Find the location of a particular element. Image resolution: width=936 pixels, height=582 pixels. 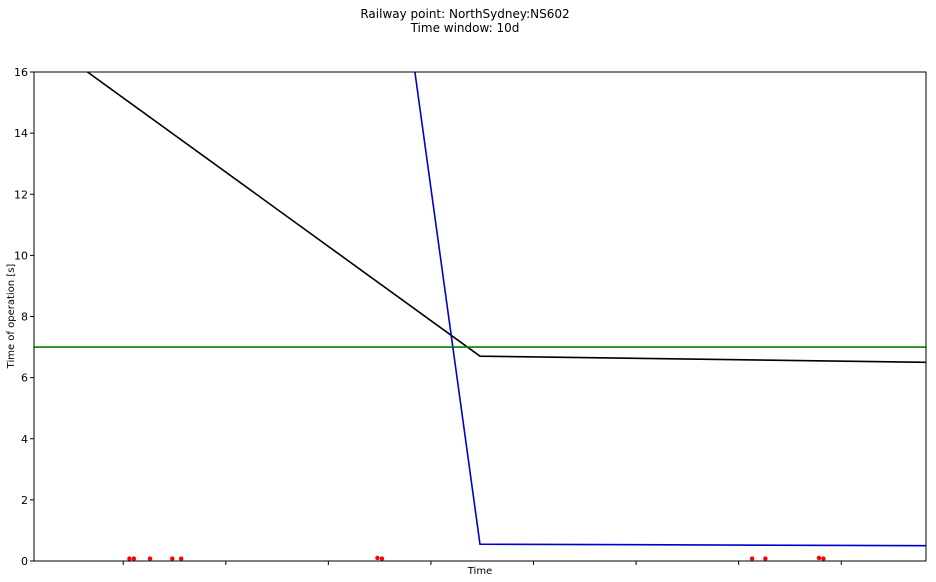

chart-title-line-1: Railway point: NorthSydney:NS602 is located at coordinates (464, 14).